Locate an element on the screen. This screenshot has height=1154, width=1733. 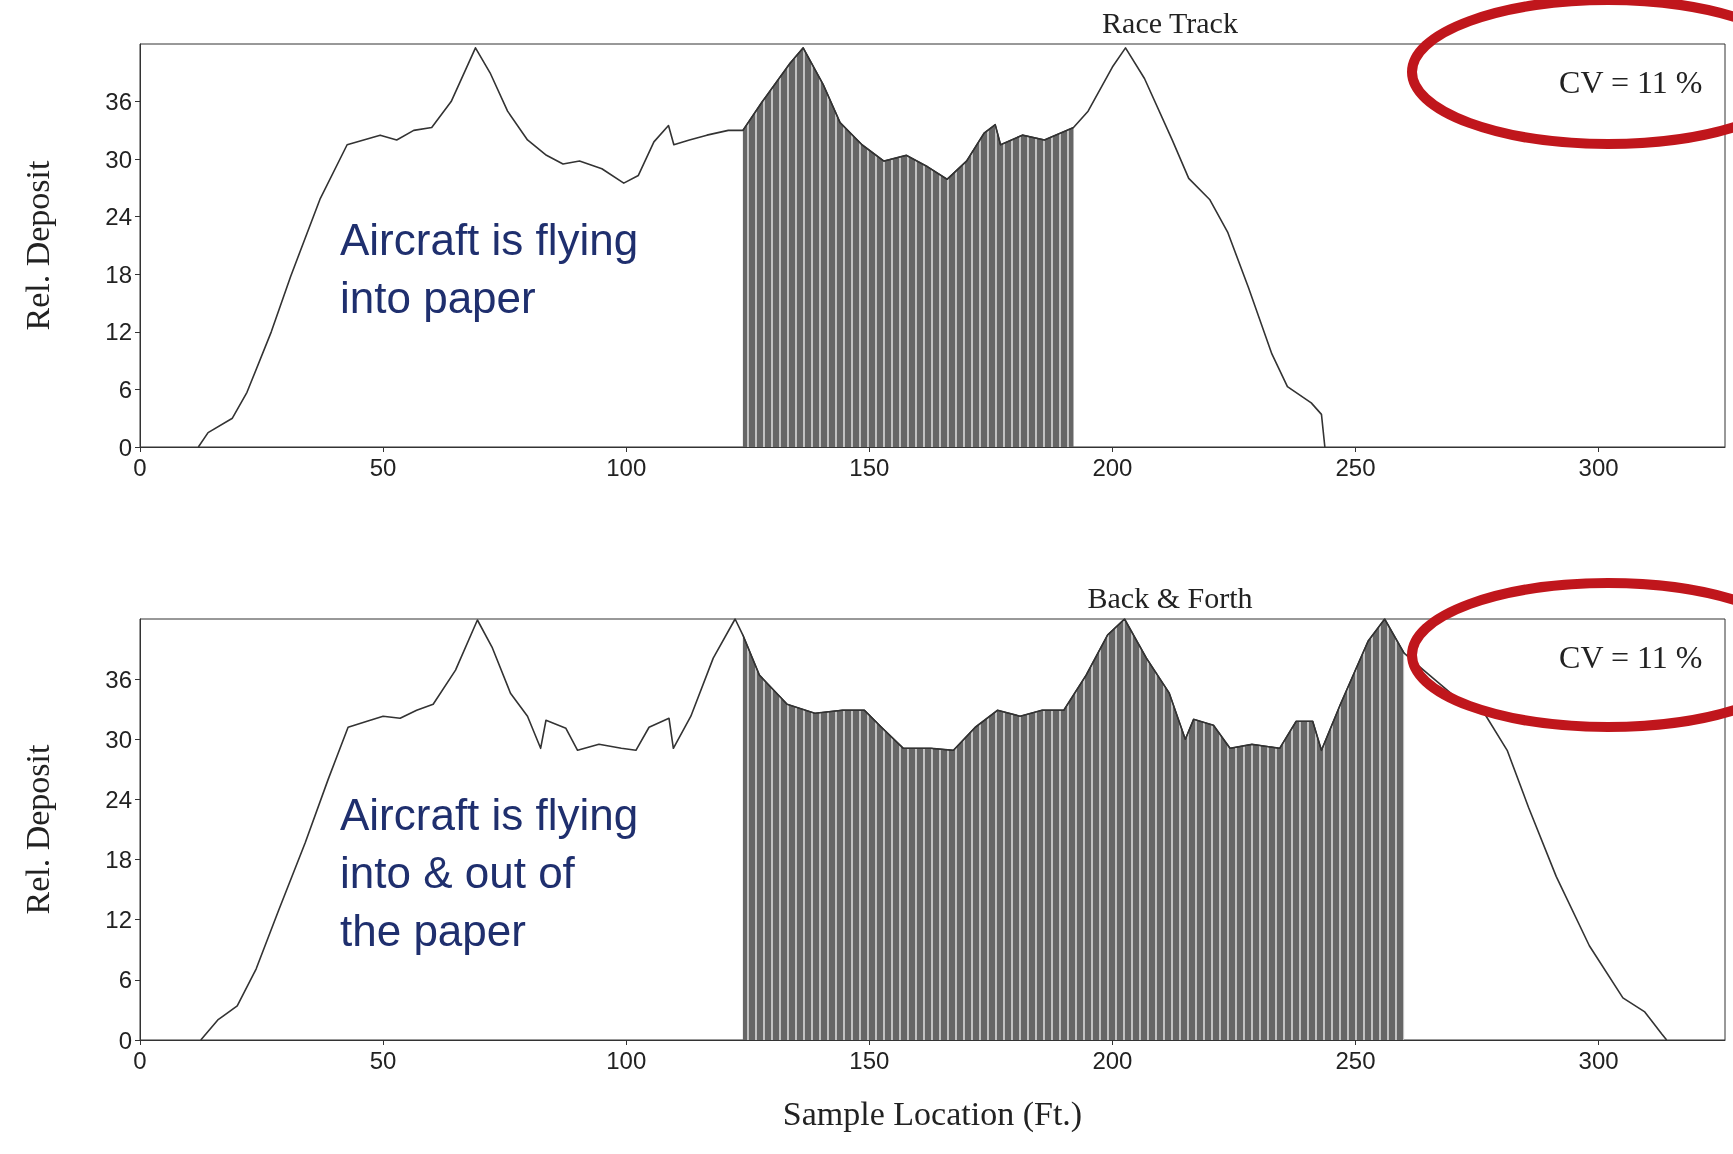
annotation: Aircraft is flying into & out of the paper is located at coordinates (489, 872).